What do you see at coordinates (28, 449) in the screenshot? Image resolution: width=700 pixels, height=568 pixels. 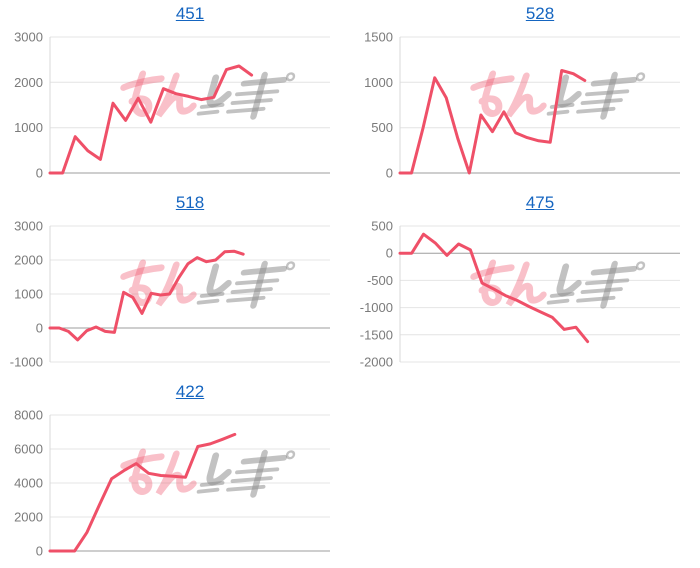 I see `y-tick-label: 6000` at bounding box center [28, 449].